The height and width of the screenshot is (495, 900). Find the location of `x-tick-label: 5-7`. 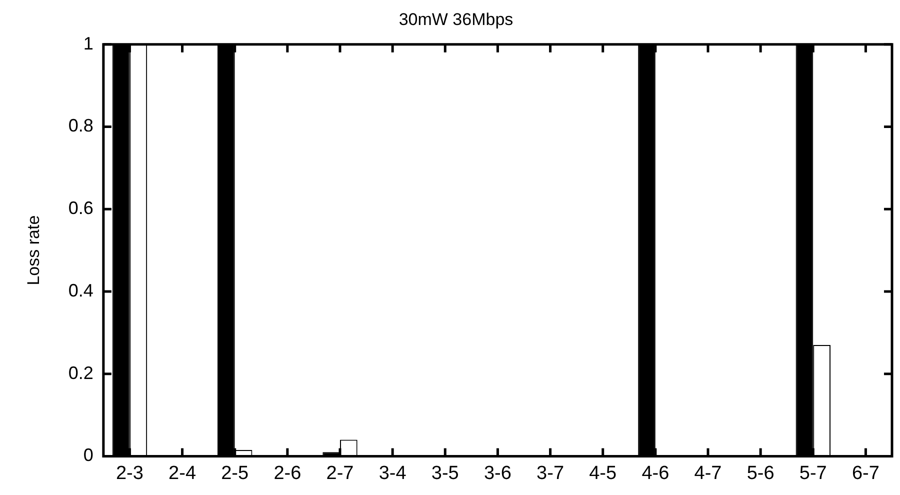

x-tick-label: 5-7 is located at coordinates (813, 473).